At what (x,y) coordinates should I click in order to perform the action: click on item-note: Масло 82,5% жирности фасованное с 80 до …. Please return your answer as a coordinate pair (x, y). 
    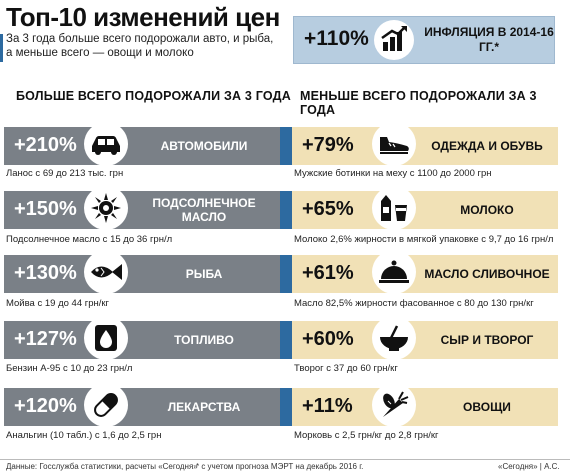
    Looking at the image, I should click on (414, 303).